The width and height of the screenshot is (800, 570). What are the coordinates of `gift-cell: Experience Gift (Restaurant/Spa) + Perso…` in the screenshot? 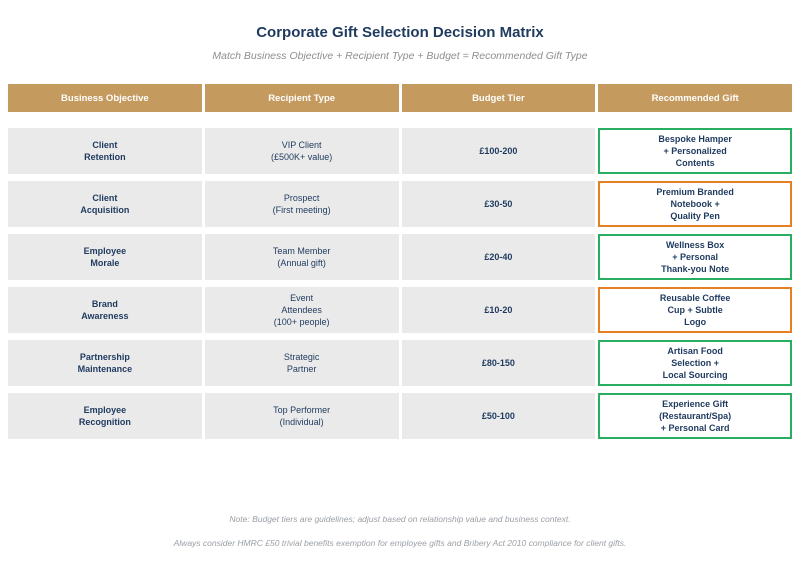 It's located at (695, 416).